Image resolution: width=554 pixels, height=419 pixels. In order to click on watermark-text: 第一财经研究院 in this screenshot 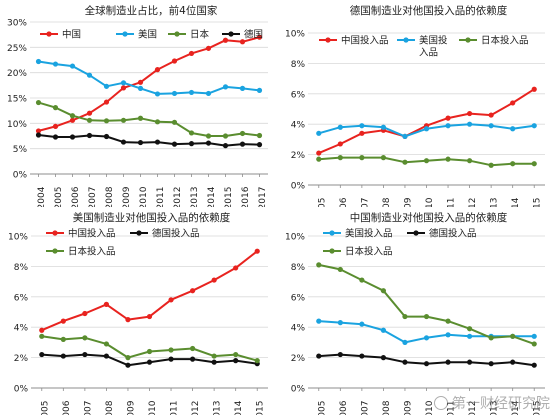, I will do `click(501, 404)`.